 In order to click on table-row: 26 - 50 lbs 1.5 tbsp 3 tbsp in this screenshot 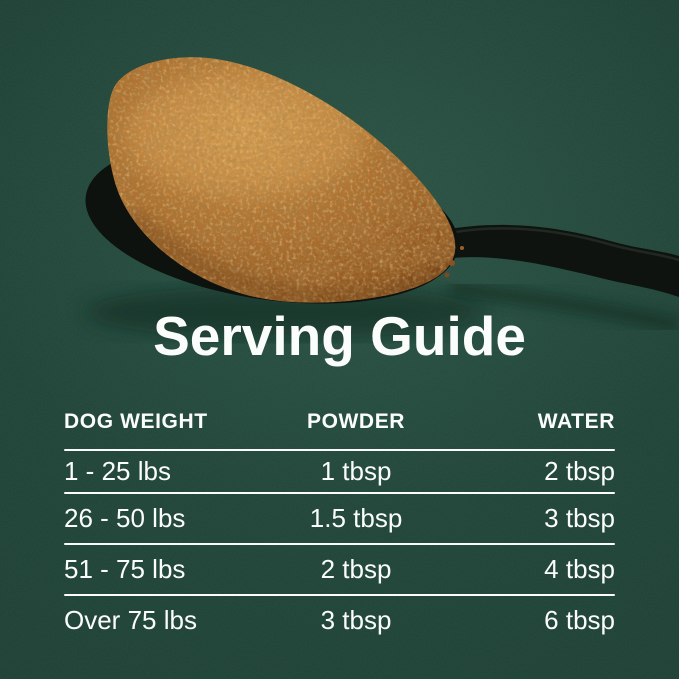, I will do `click(339, 518)`.